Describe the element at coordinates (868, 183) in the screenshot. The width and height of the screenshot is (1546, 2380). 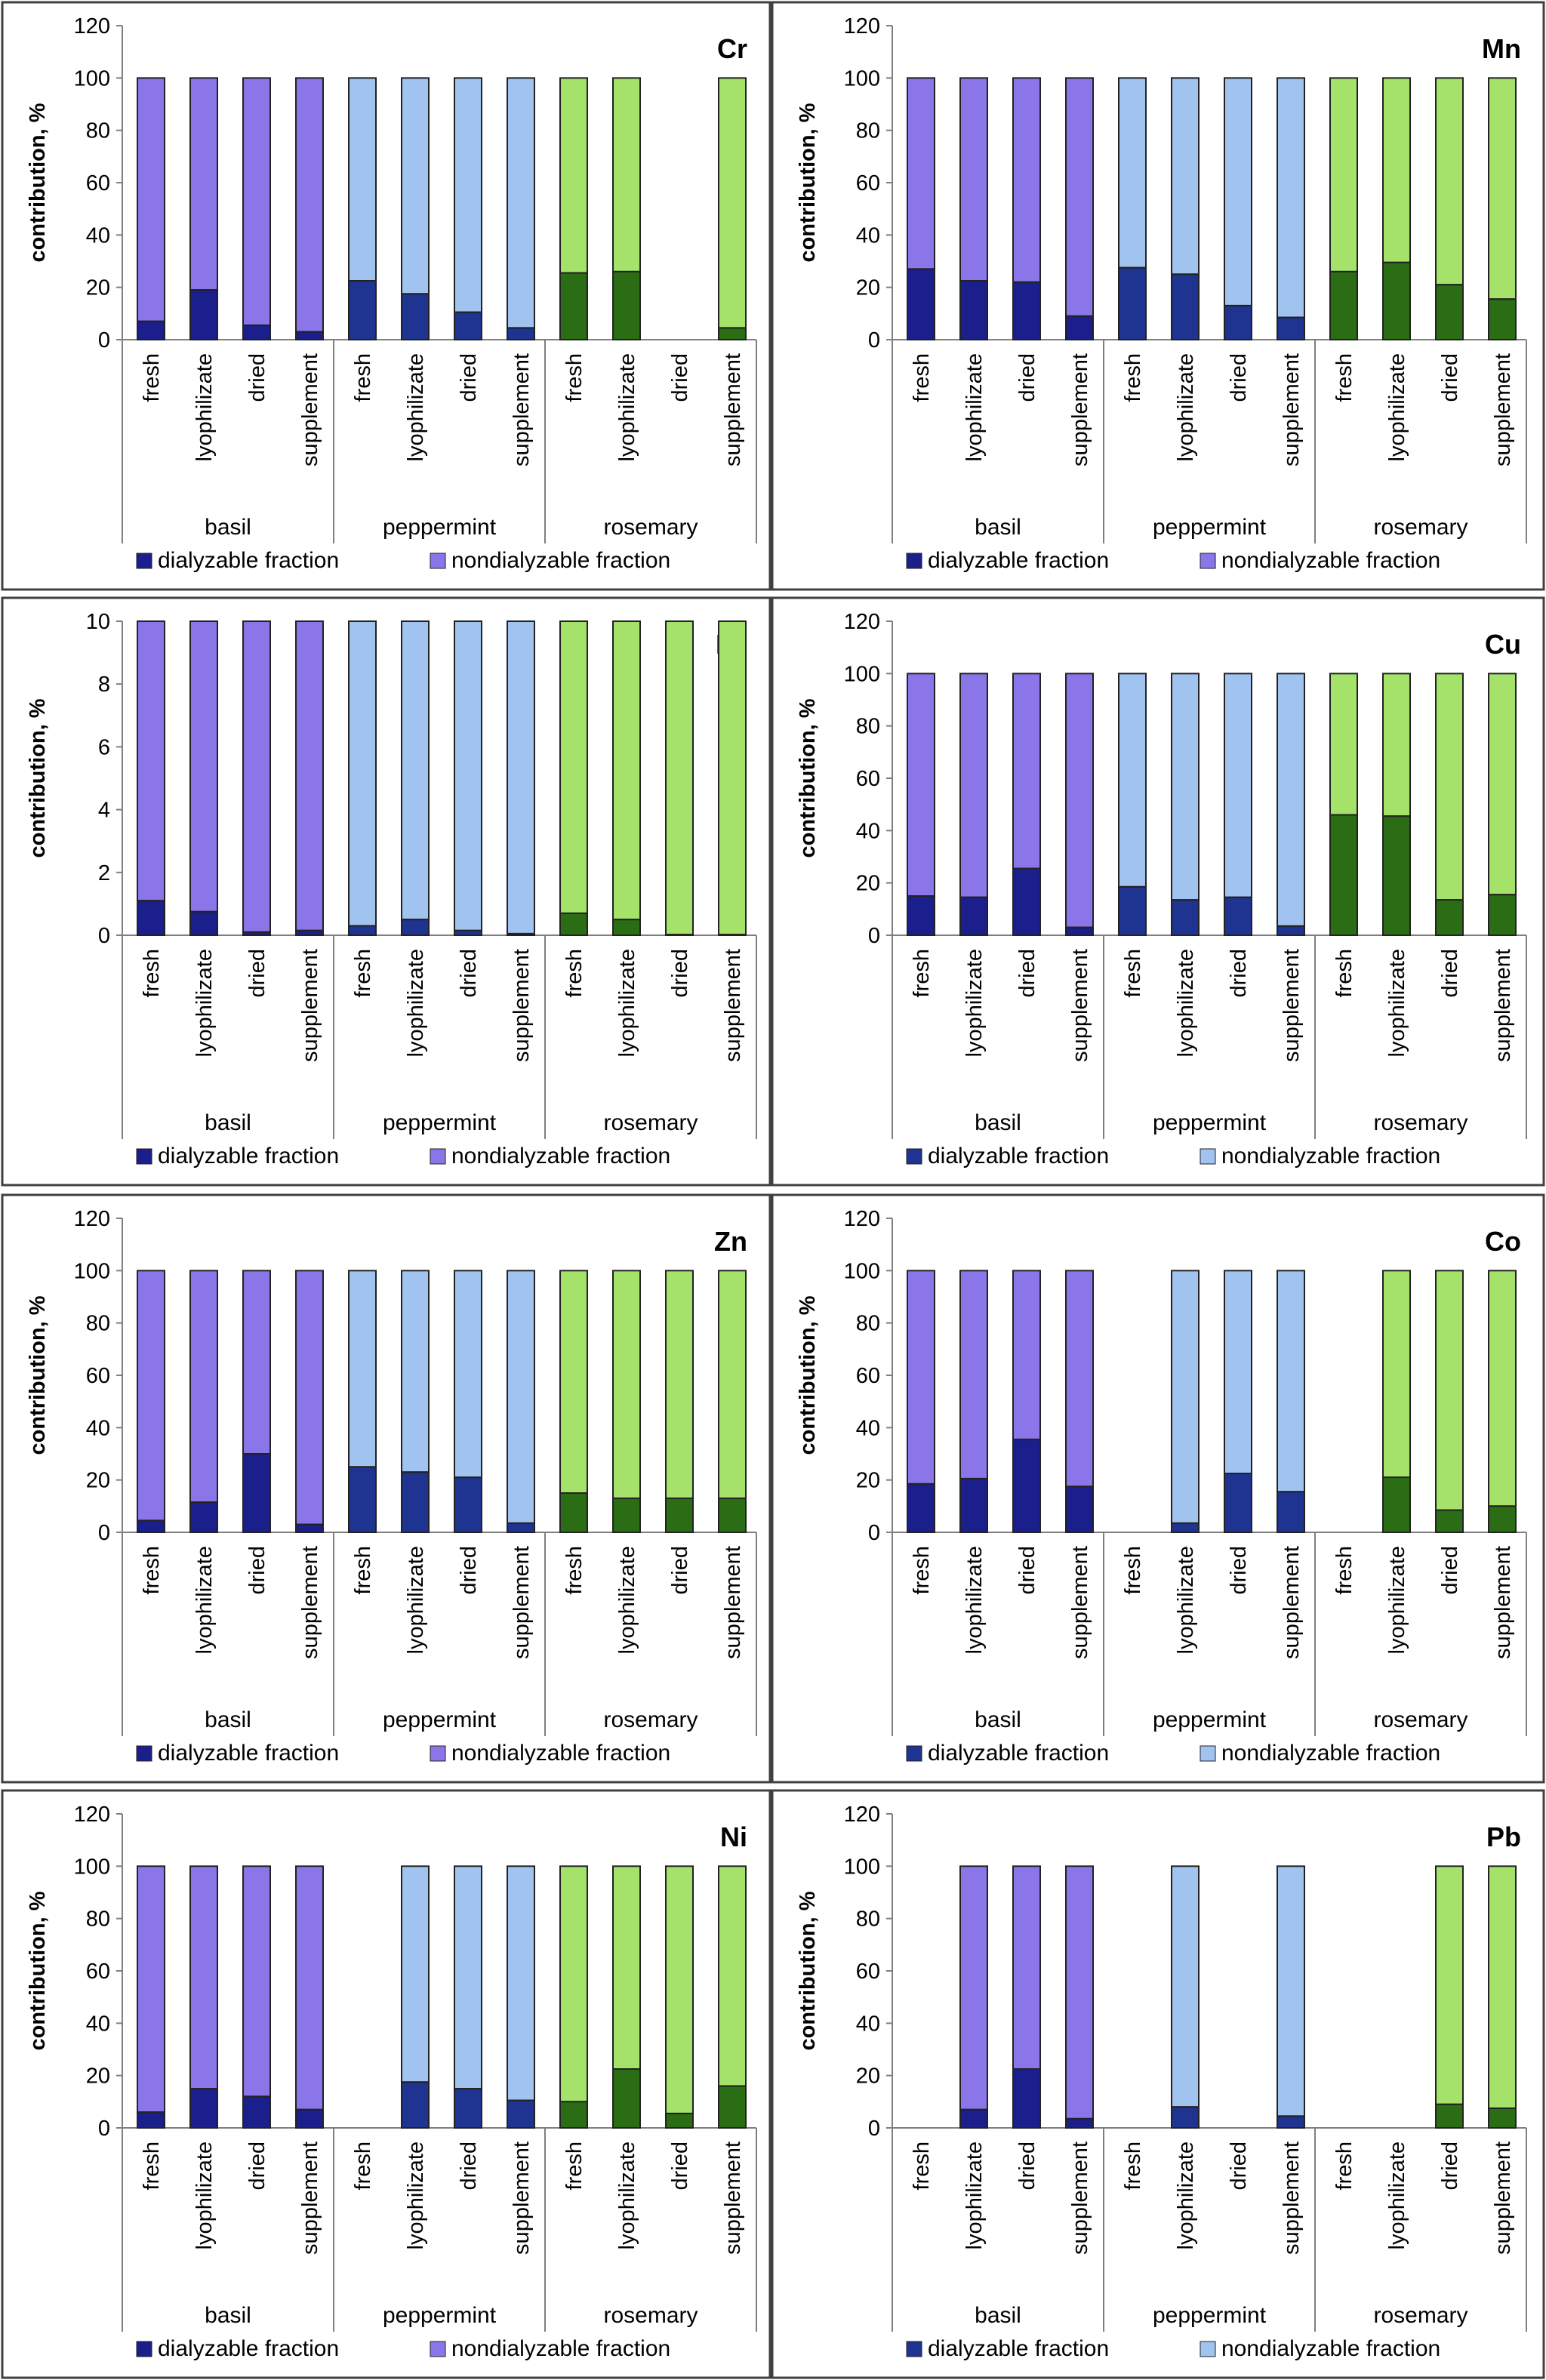
I see `y-tick-label: 60` at that location.